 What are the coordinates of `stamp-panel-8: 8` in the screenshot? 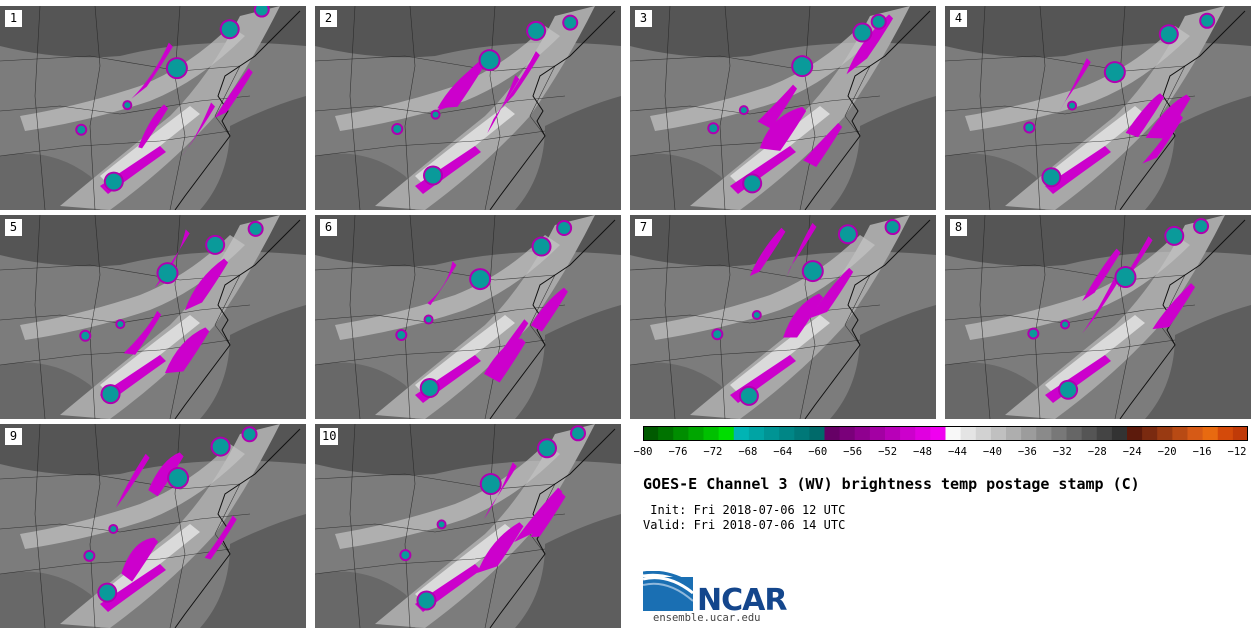 It's located at (1098, 317).